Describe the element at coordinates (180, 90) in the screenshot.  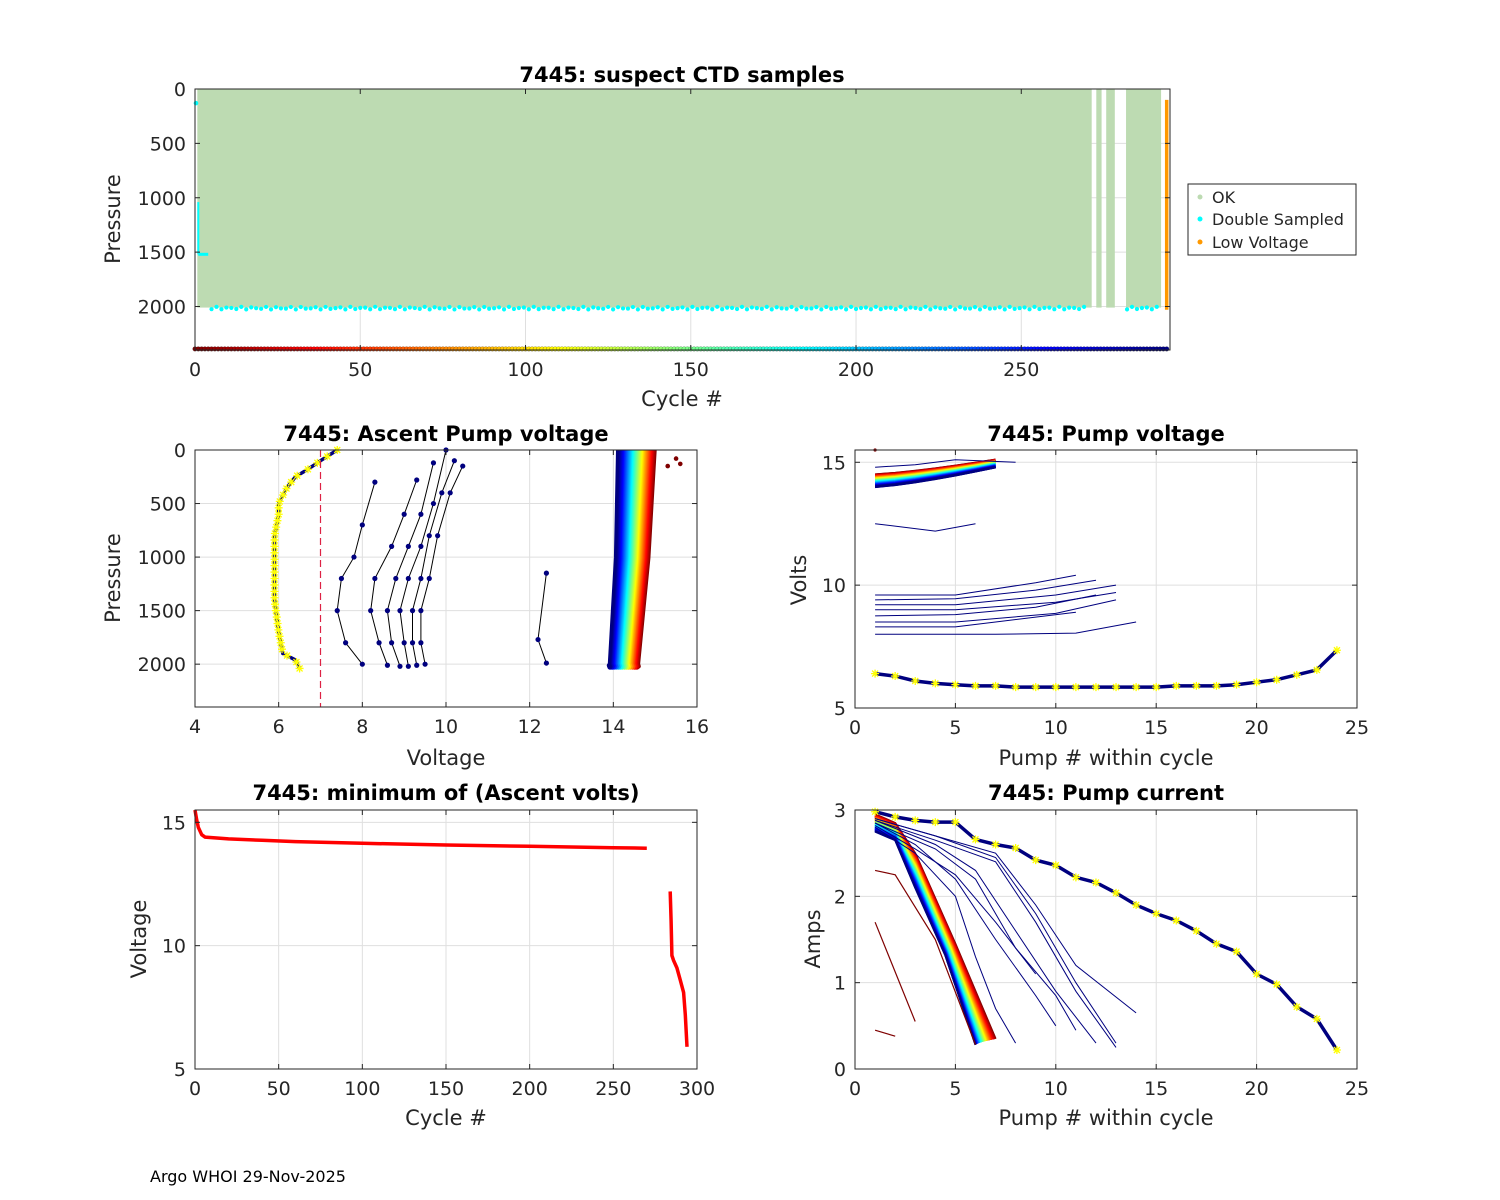
I see `y-tick-label: 0` at that location.